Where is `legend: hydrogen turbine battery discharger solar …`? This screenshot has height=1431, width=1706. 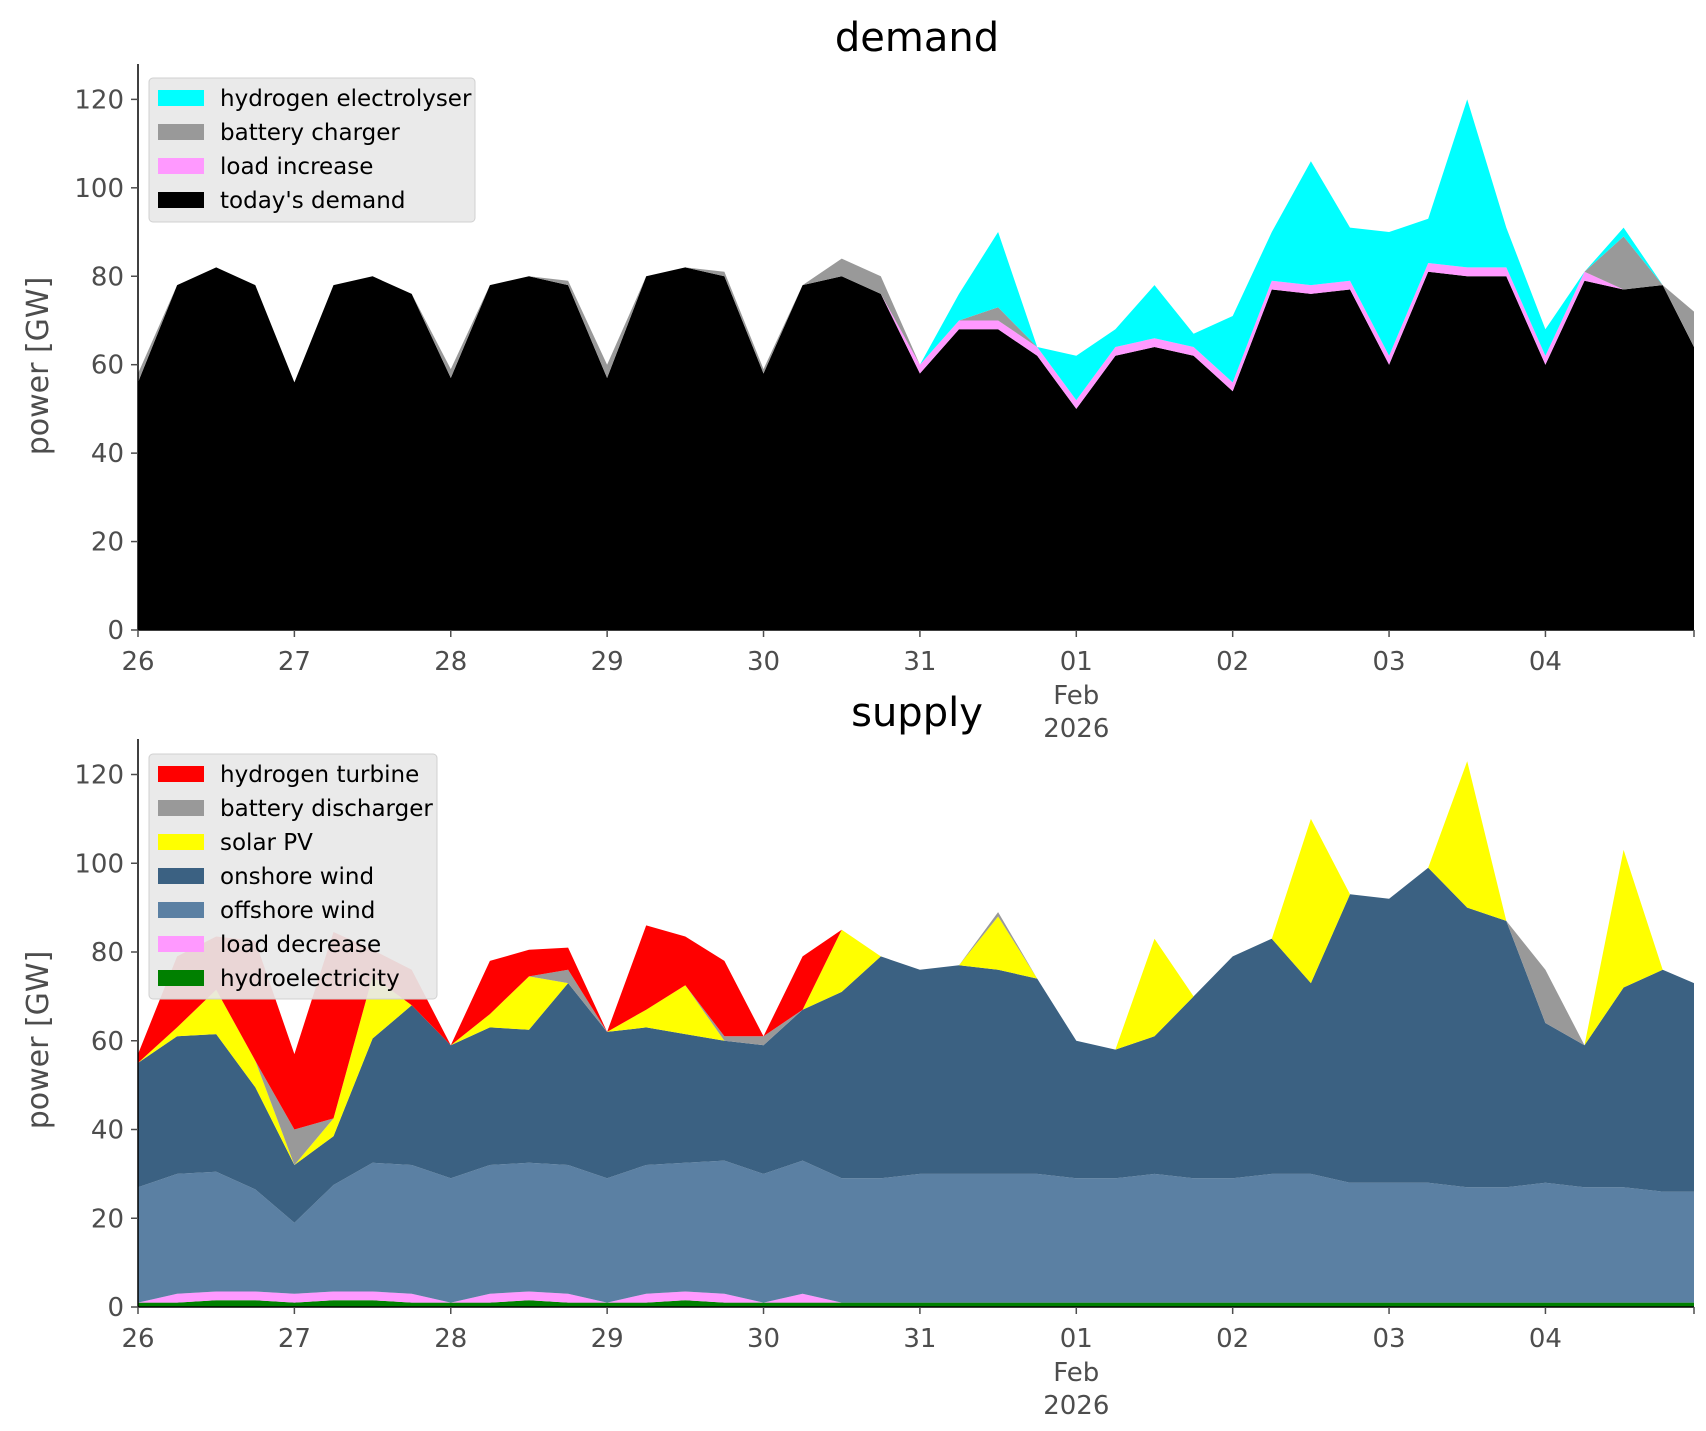 legend: hydrogen turbine battery discharger solar … is located at coordinates (293, 876).